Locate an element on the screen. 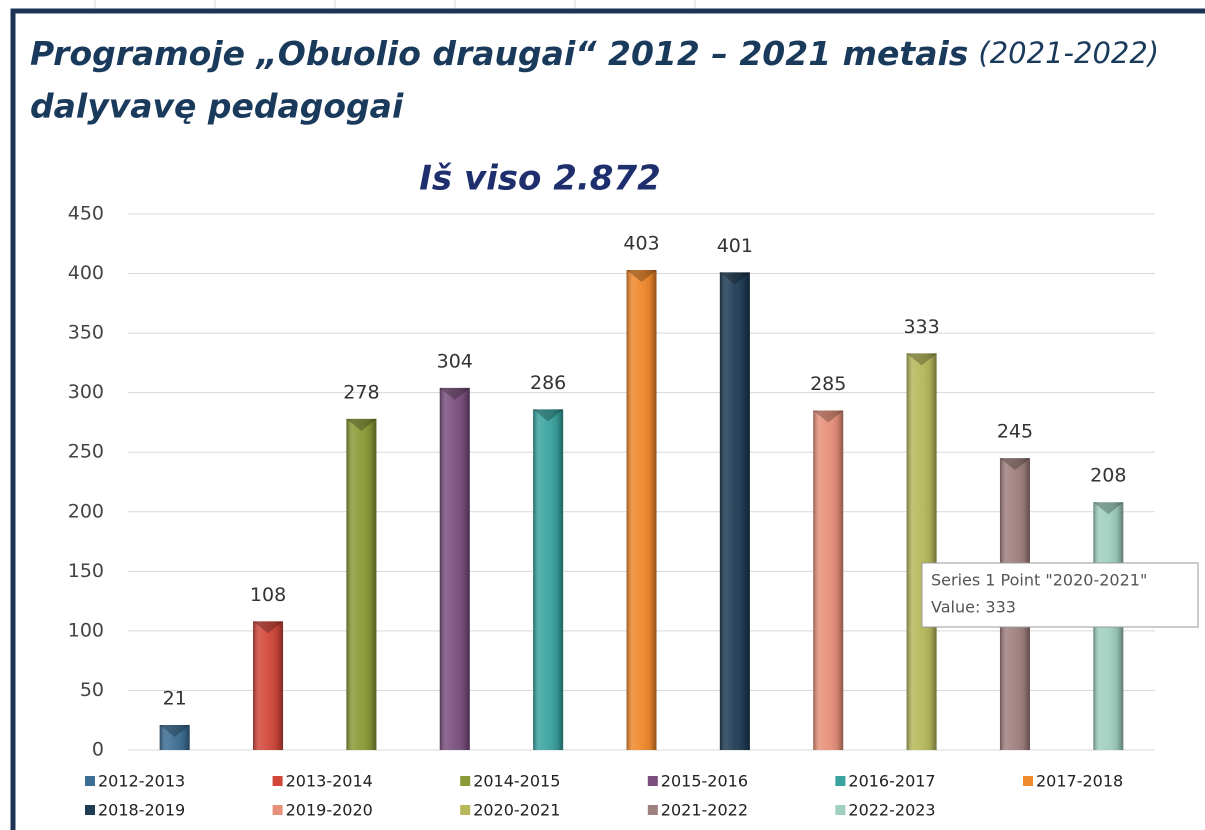 Image resolution: width=1205 pixels, height=830 pixels. legend-item: 2020-2021 is located at coordinates (510, 810).